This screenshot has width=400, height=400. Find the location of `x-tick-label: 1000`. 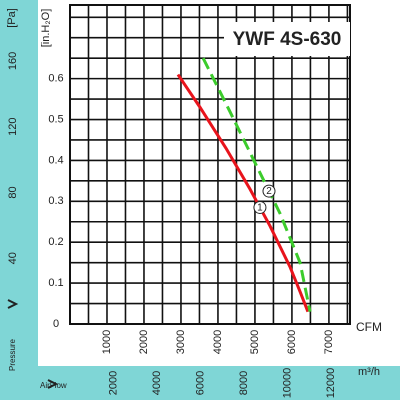

x-tick-label: 1000 is located at coordinates (107, 342).